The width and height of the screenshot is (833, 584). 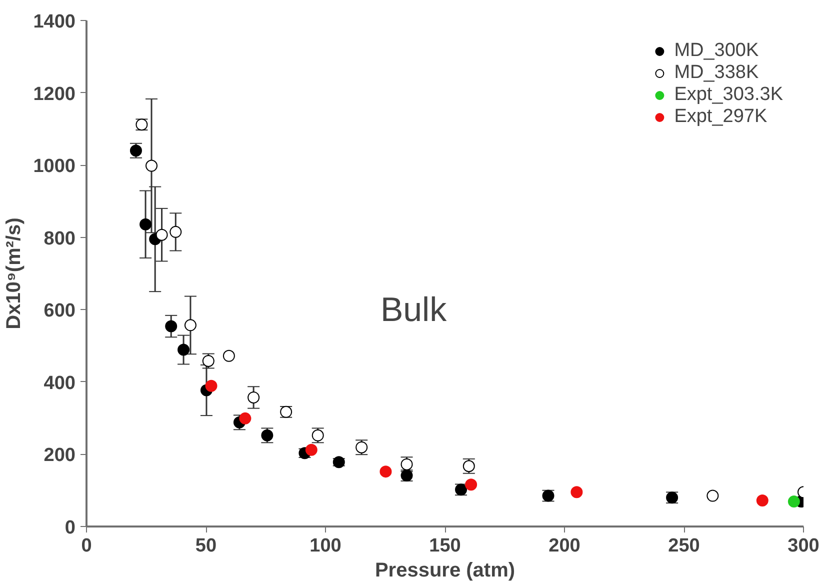 What do you see at coordinates (445, 571) in the screenshot?
I see `x-axis-title: Pressure (atm)` at bounding box center [445, 571].